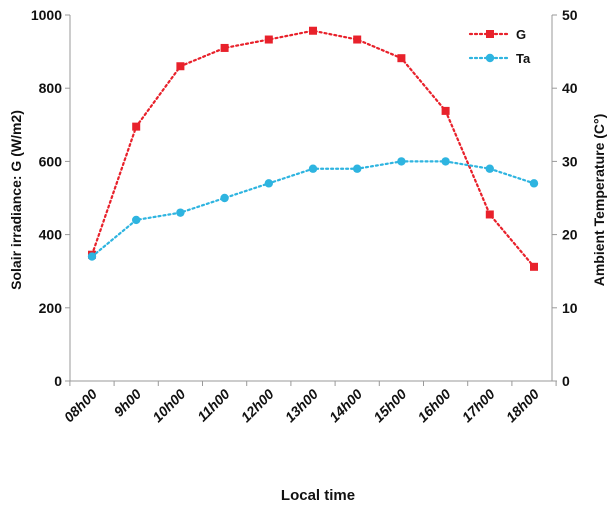  I want to click on series-line-Ta, so click(313, 209).